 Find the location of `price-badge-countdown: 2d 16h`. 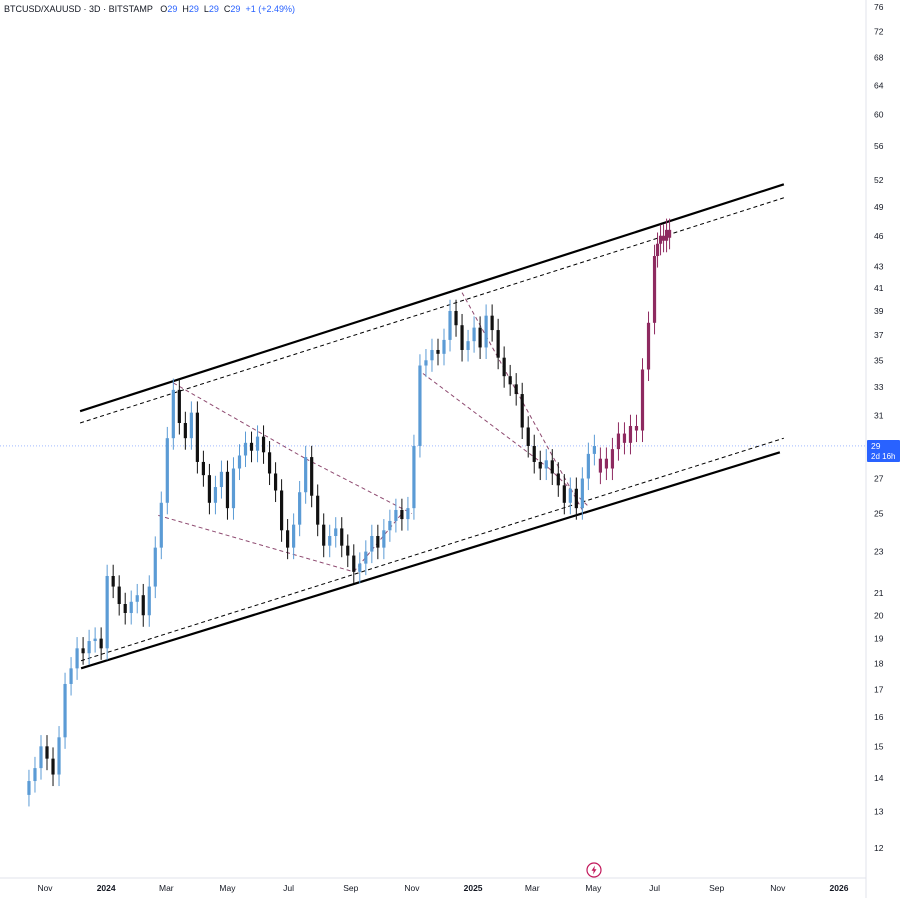

price-badge-countdown: 2d 16h is located at coordinates (883, 456).